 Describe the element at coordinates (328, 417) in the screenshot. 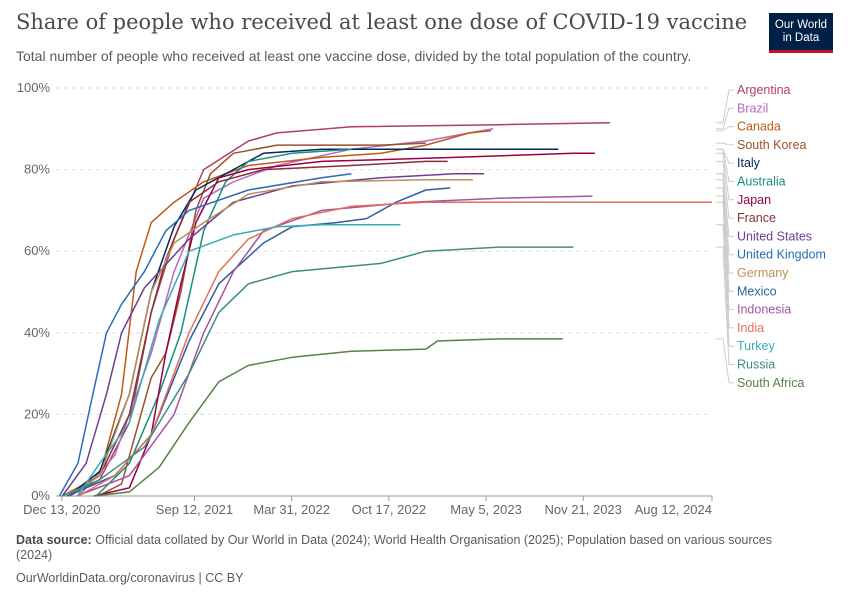

I see `series-line-south-africa` at that location.